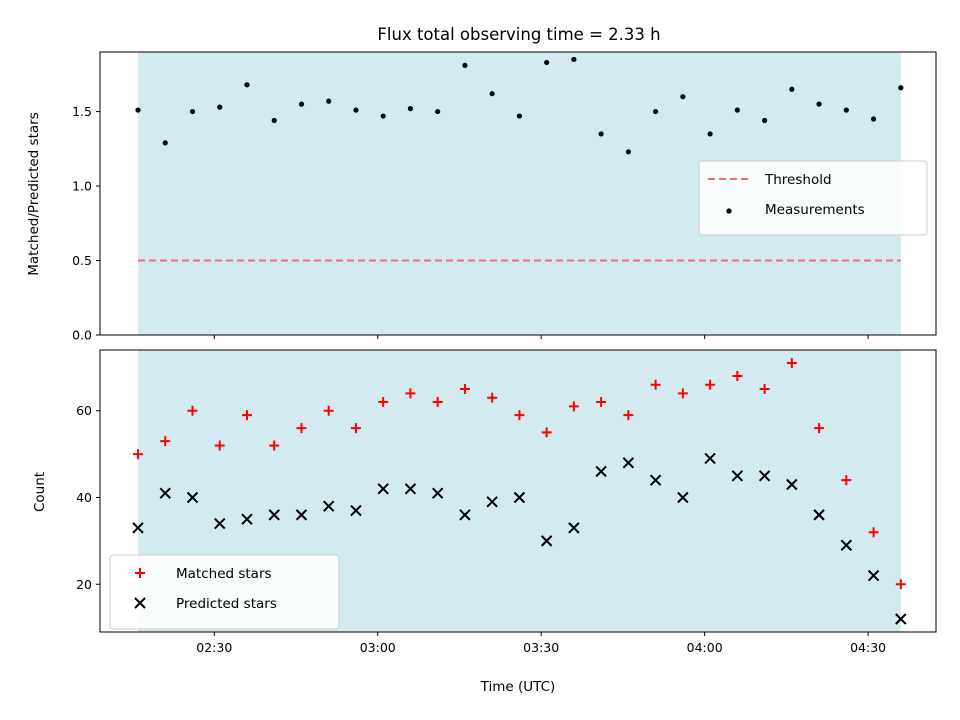 The image size is (960, 720). I want to click on x-tick-label: 03:30, so click(541, 647).